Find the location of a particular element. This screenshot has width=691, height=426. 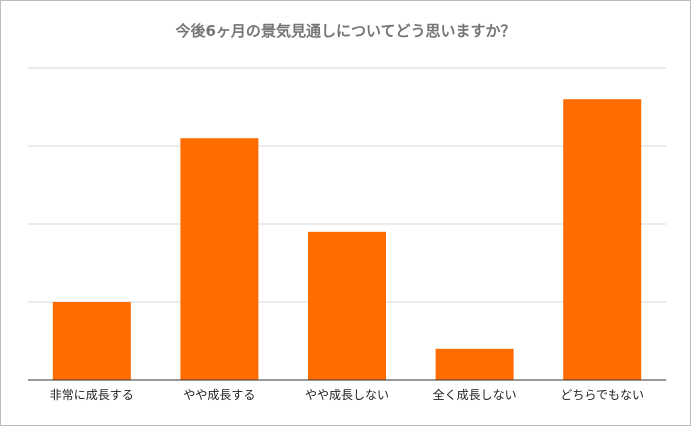

x-tick-label: どちらでもない is located at coordinates (602, 395).